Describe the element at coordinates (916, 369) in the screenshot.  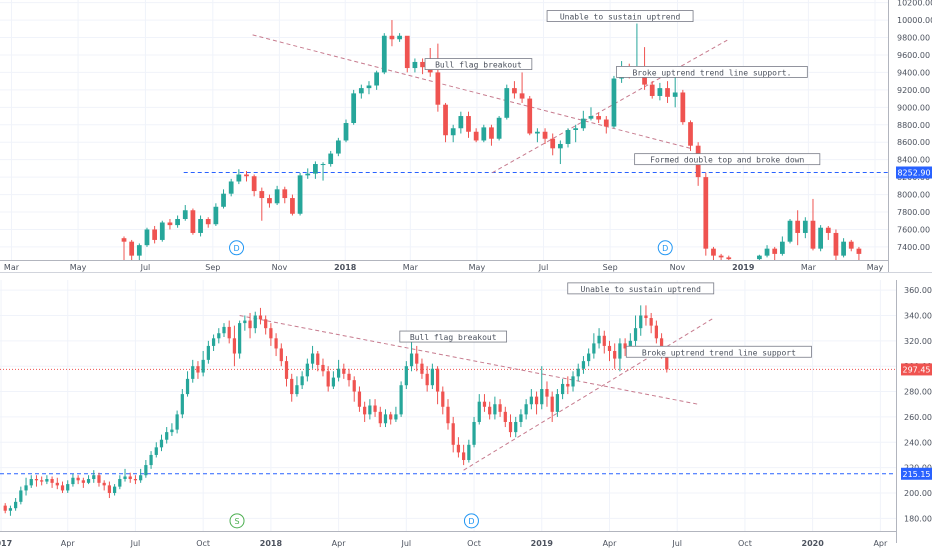
I see `price-tag-box` at that location.